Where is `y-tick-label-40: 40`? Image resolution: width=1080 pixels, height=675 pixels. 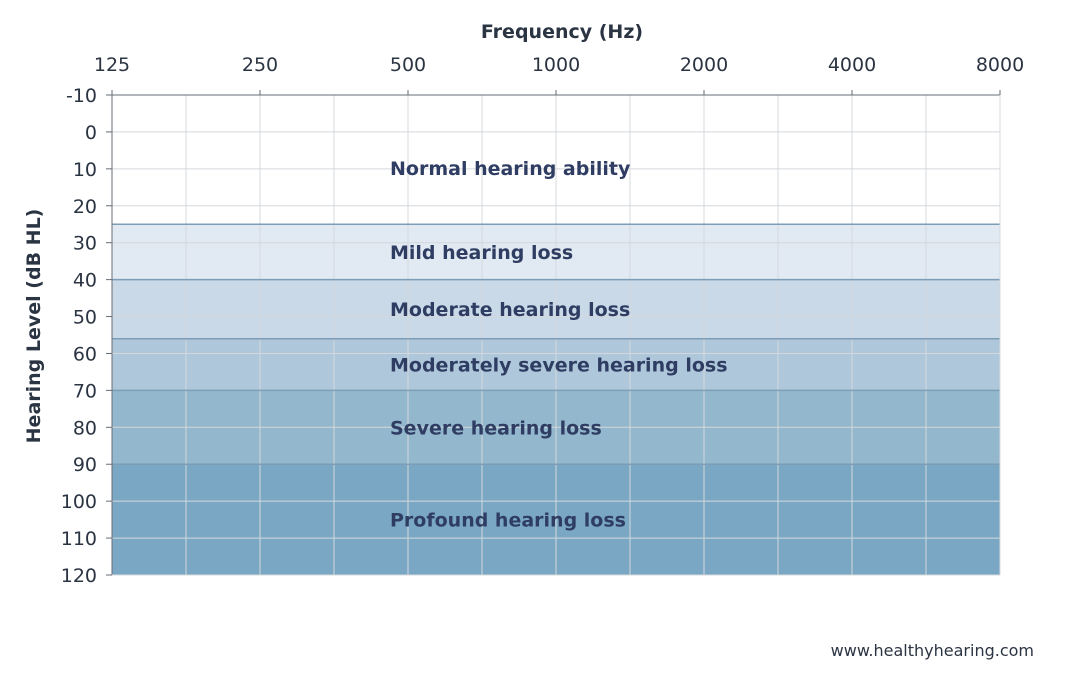
y-tick-label-40: 40 is located at coordinates (85, 281).